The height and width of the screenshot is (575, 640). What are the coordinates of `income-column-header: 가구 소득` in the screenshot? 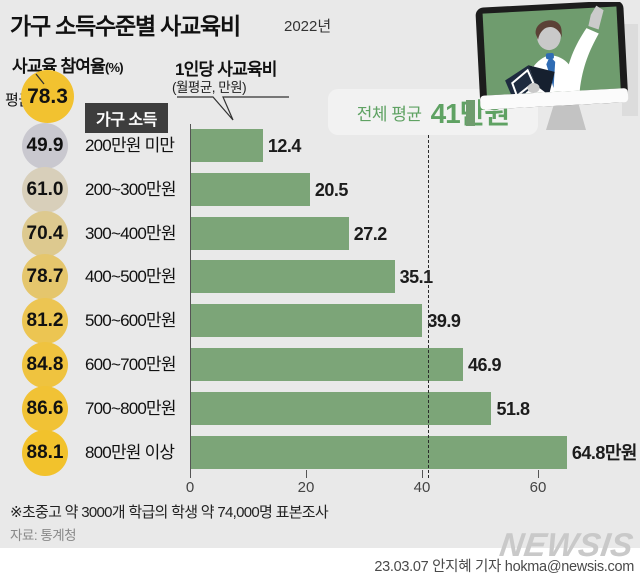 It's located at (126, 118).